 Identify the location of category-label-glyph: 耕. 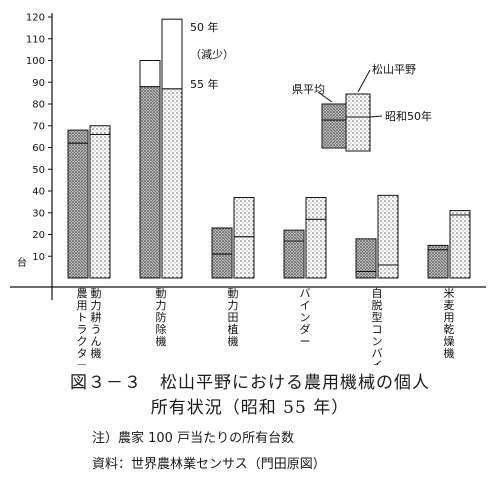
(96, 317).